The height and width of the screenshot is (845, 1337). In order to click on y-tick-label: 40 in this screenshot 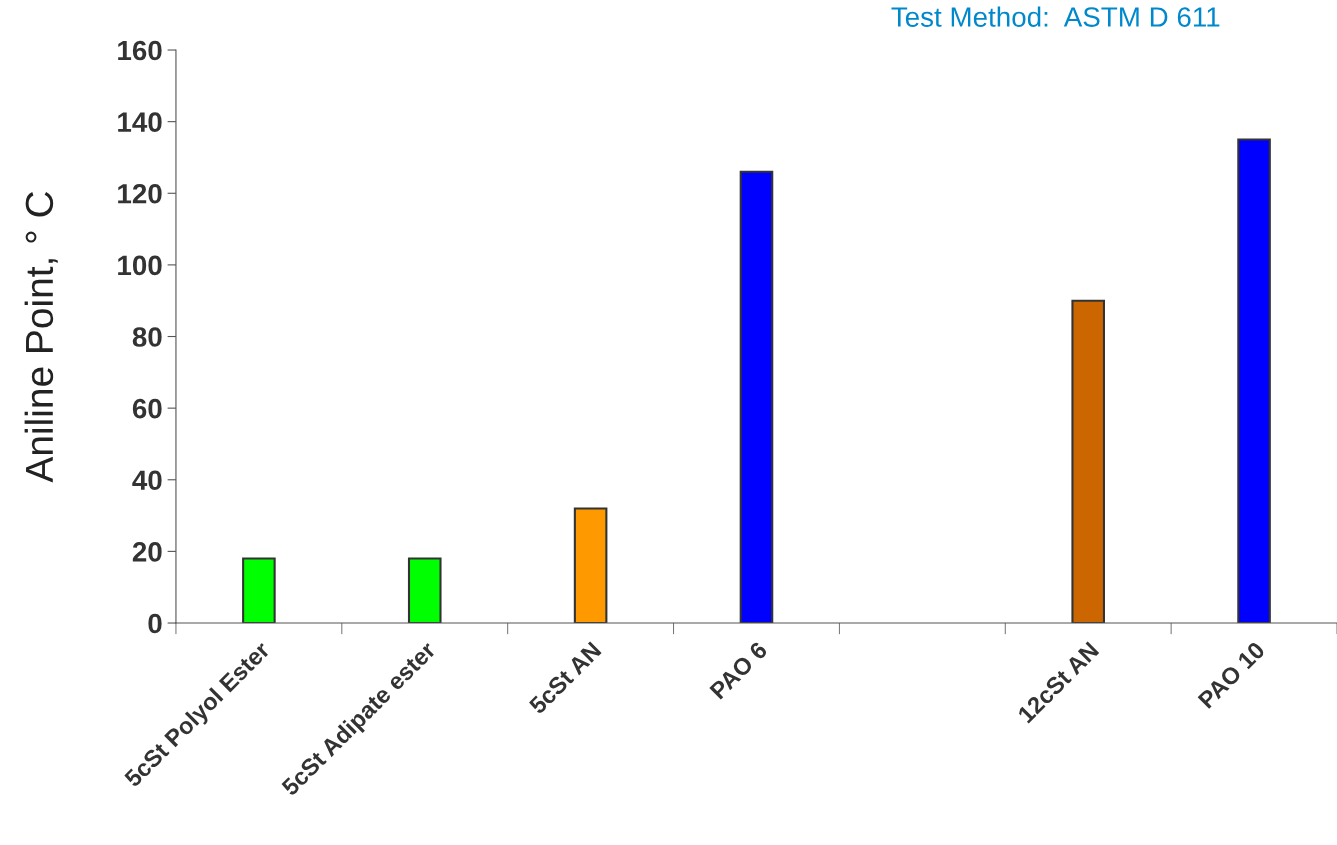, I will do `click(147, 480)`.